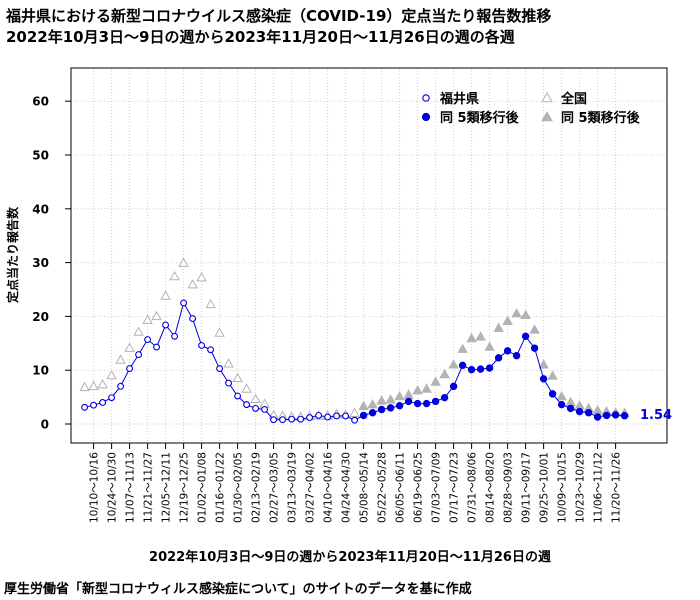 Image resolution: width=700 pixels, height=600 pixels. Describe the element at coordinates (131, 487) in the screenshot. I see `x-tick-label: 11/07～11/13` at that location.